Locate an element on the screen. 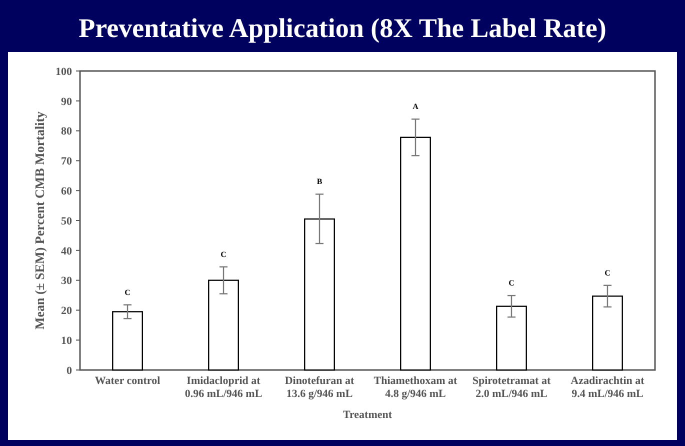  y-tick-label: 50 is located at coordinates (66, 221).